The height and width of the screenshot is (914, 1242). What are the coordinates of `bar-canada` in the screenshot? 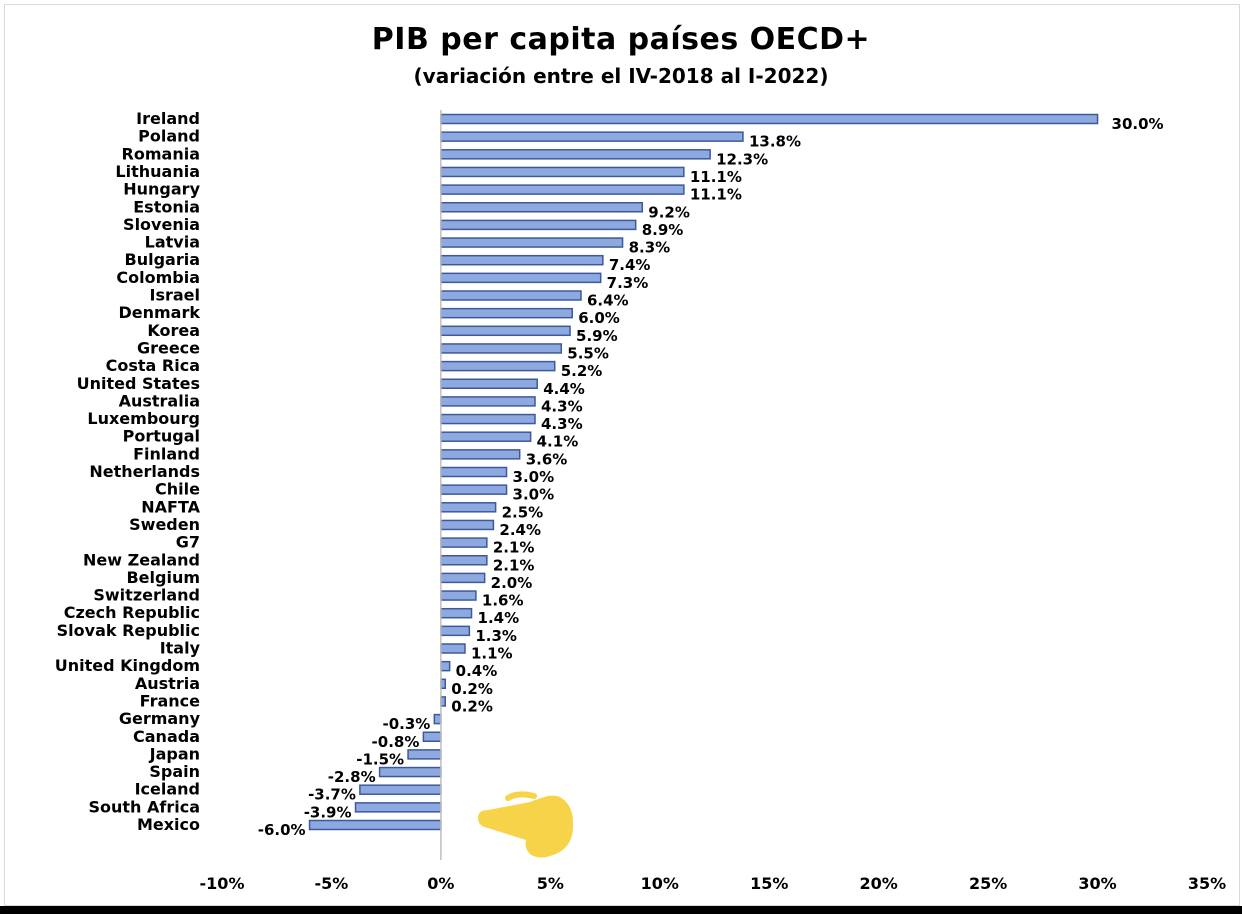 It's located at (432, 736).